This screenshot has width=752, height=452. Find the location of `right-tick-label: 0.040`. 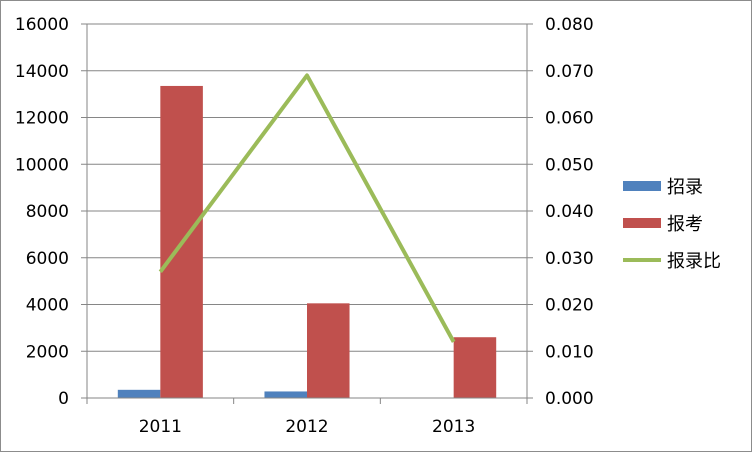

right-tick-label: 0.040 is located at coordinates (569, 212).